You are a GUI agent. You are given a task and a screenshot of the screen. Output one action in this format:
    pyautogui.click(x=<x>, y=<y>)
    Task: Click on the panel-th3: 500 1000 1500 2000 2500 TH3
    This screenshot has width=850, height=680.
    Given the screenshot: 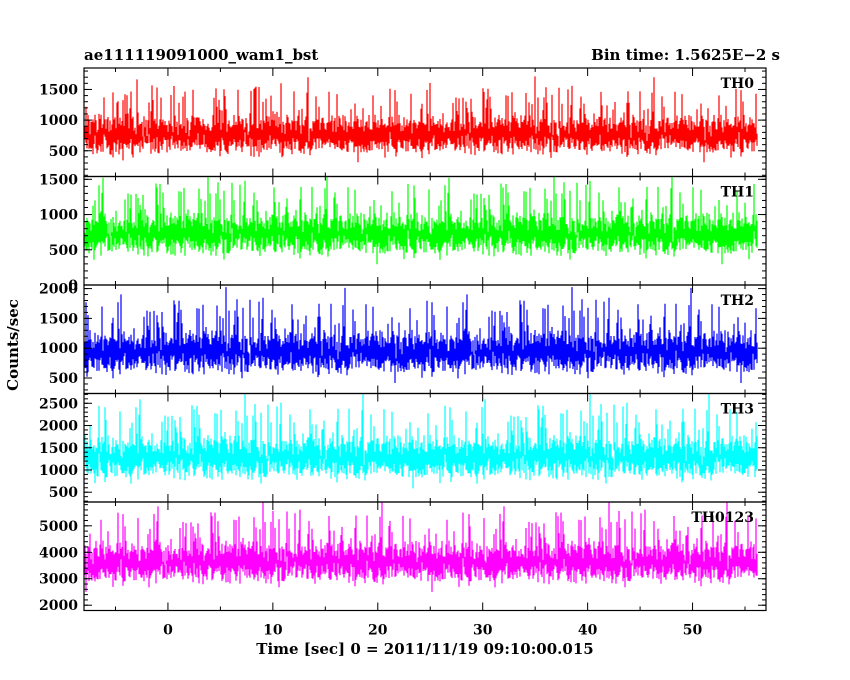 What is the action you would take?
    pyautogui.click(x=403, y=447)
    